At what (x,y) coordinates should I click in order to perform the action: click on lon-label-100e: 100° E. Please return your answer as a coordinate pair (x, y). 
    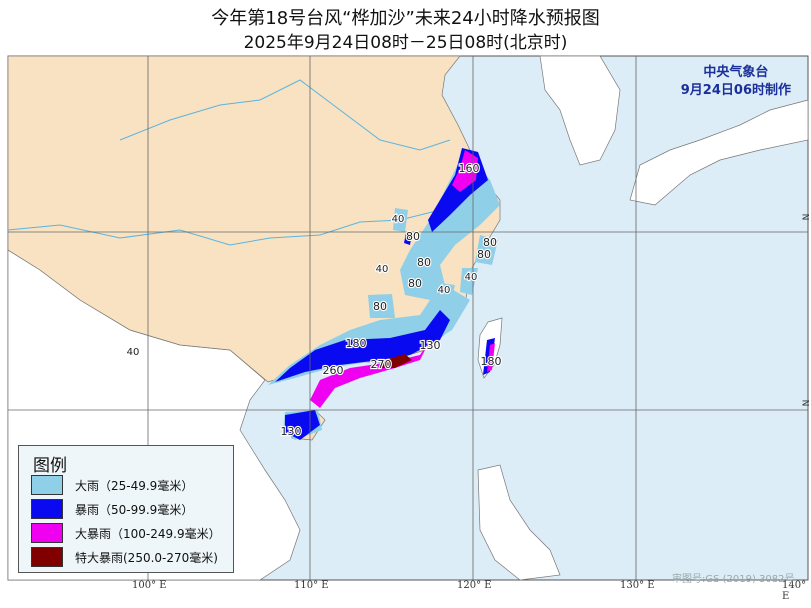
    Looking at the image, I should click on (149, 585).